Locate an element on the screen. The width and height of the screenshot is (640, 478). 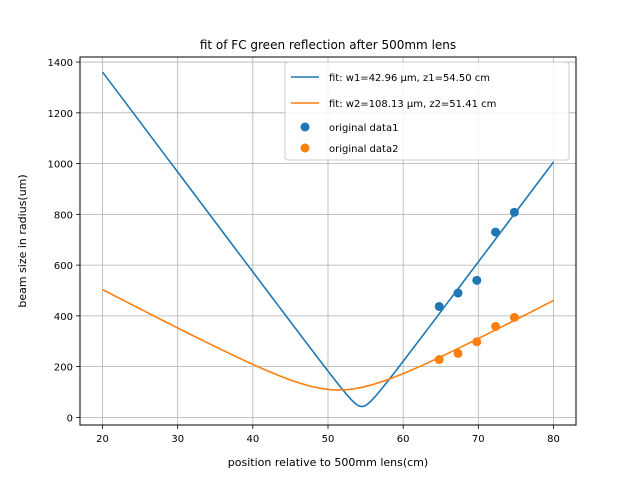
data-points is located at coordinates (476, 286).